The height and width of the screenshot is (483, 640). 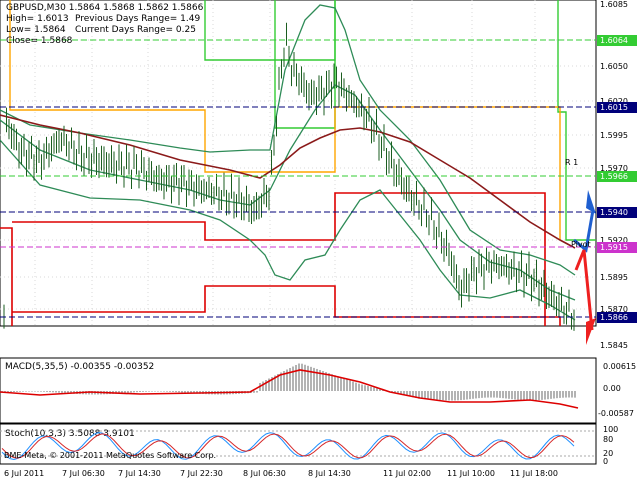 What do you see at coordinates (581, 244) in the screenshot?
I see `pivot-label: Pivot` at bounding box center [581, 244].